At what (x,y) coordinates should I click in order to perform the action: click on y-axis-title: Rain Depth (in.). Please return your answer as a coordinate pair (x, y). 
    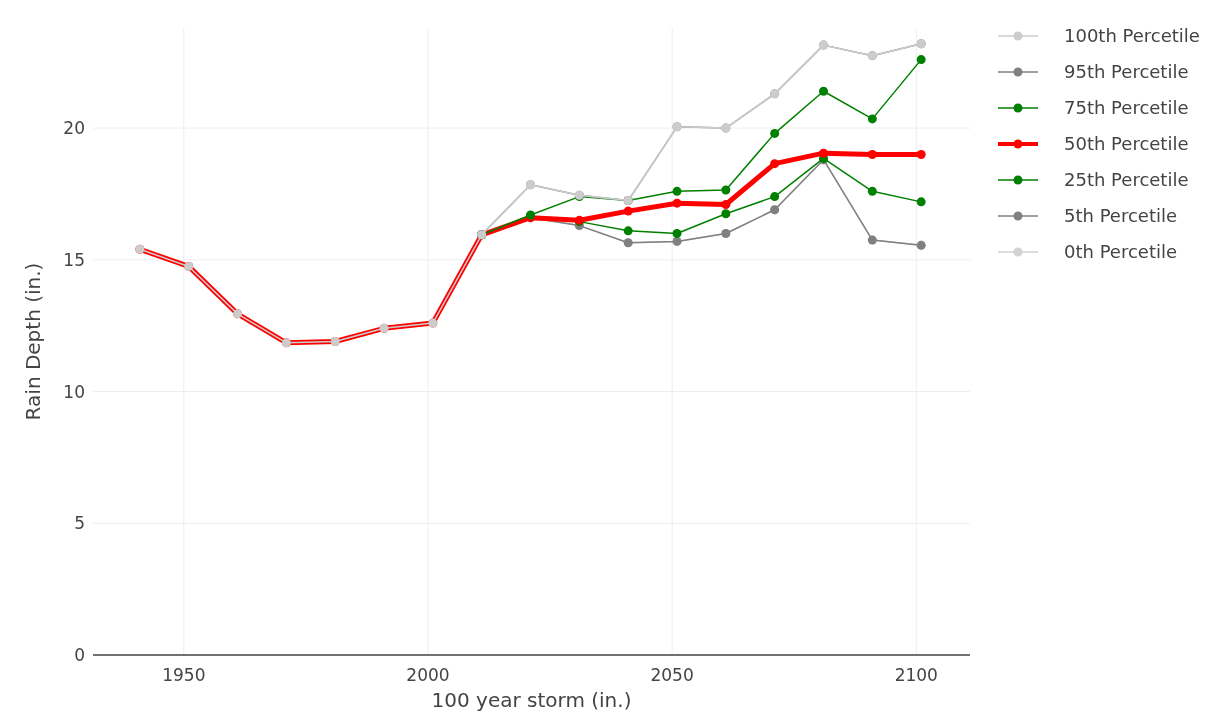
    Looking at the image, I should click on (33, 341).